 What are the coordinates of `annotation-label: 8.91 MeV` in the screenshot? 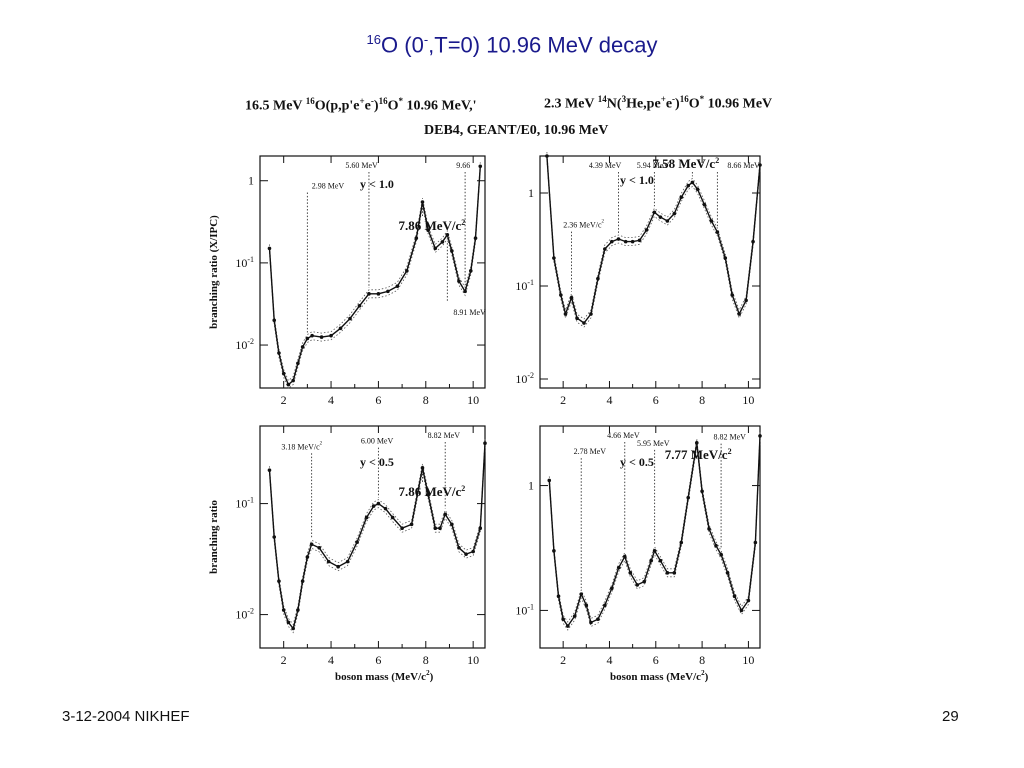 It's located at (469, 312).